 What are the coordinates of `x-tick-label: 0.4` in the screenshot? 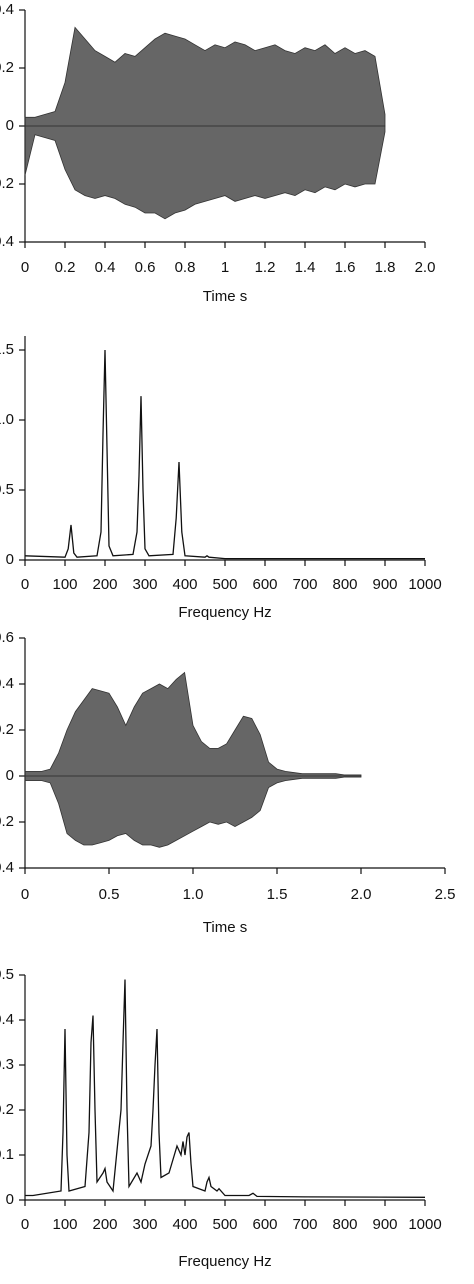 It's located at (105, 267).